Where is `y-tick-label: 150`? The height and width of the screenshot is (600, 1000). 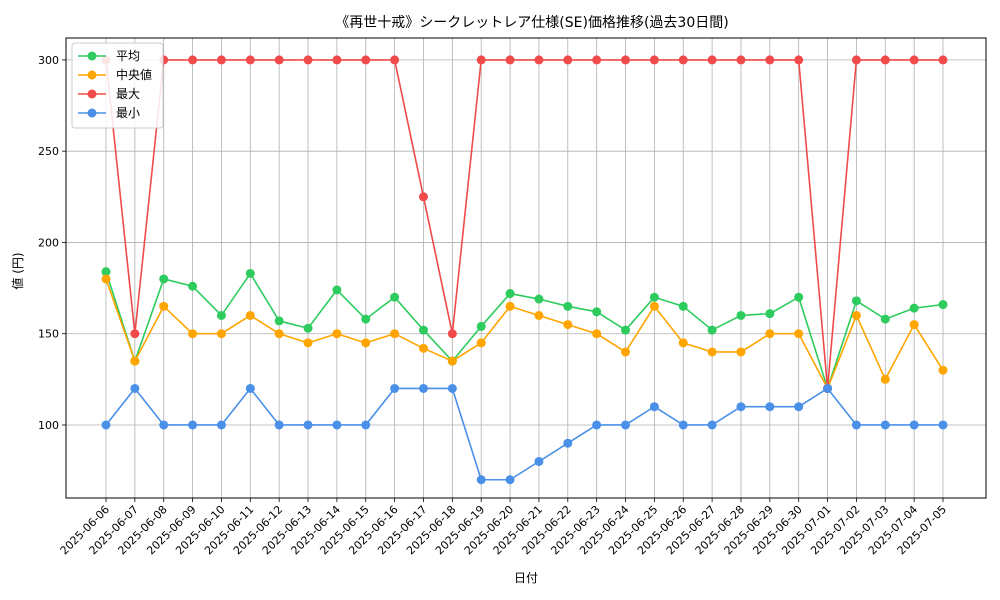
y-tick-label: 150 is located at coordinates (48, 334).